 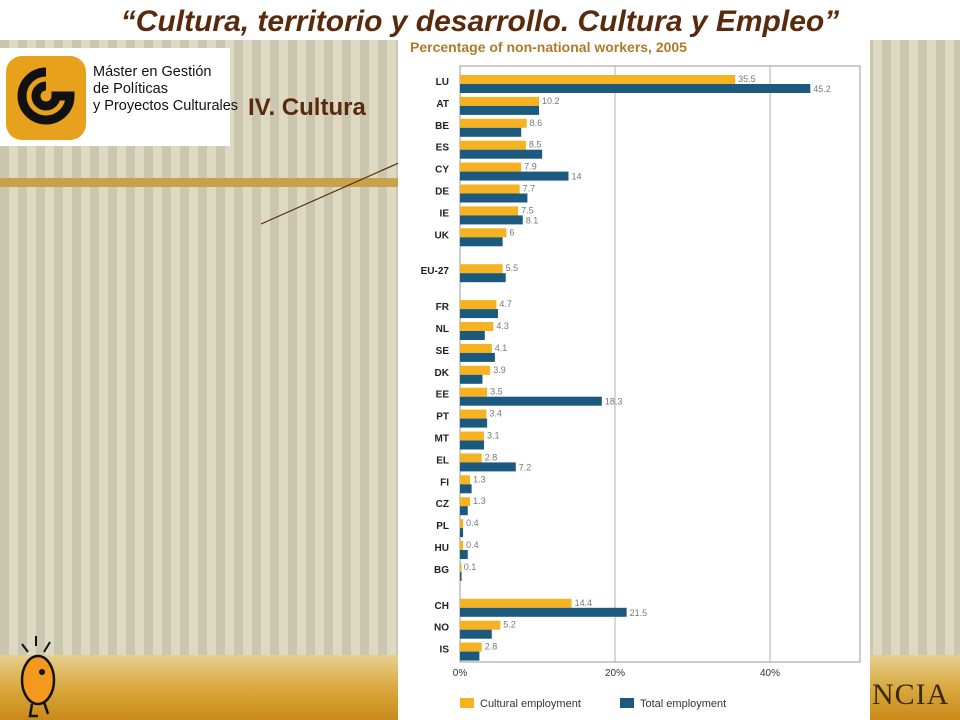 What do you see at coordinates (584, 603) in the screenshot?
I see `data-label-cultural: 14.4` at bounding box center [584, 603].